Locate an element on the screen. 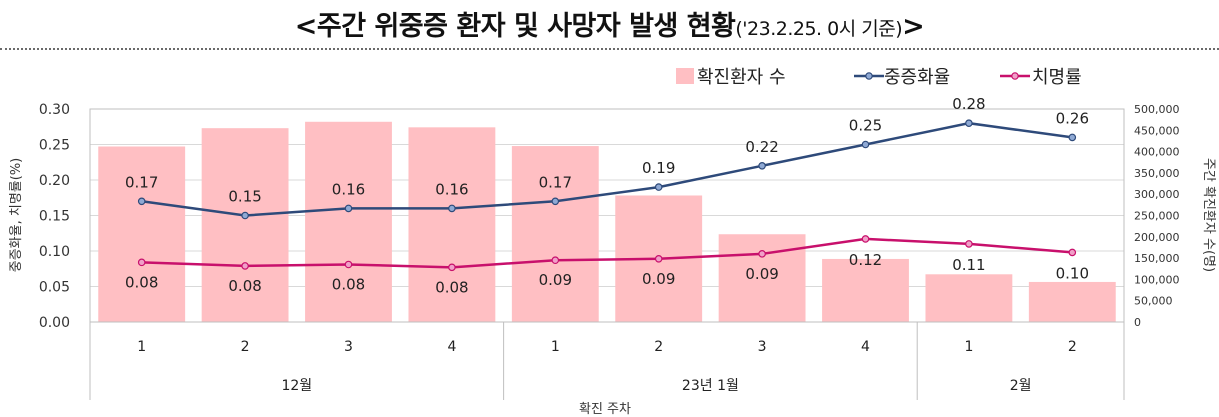 This screenshot has height=417, width=1219. data-label: 0.25 is located at coordinates (865, 126).